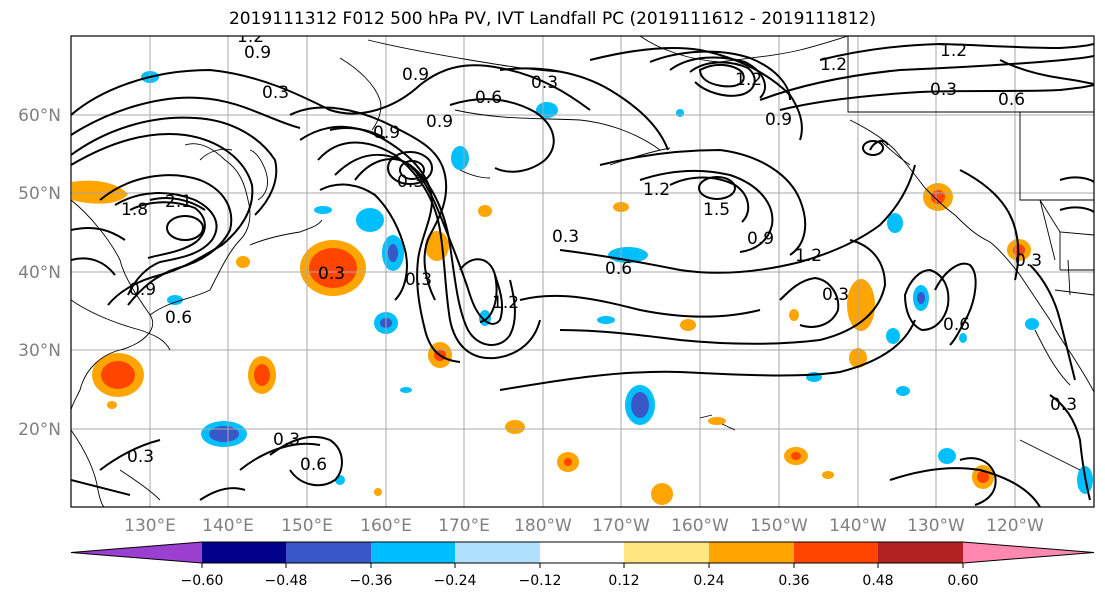 The width and height of the screenshot is (1105, 601). I want to click on colorbar-tick-label: −0.12, so click(540, 581).